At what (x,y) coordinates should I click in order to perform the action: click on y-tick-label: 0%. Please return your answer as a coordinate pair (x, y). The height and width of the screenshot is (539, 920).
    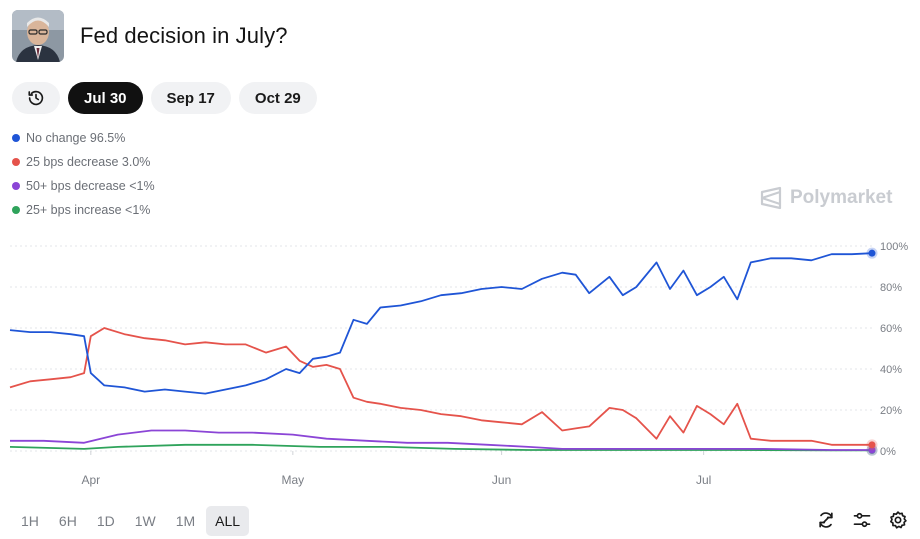
    Looking at the image, I should click on (888, 452).